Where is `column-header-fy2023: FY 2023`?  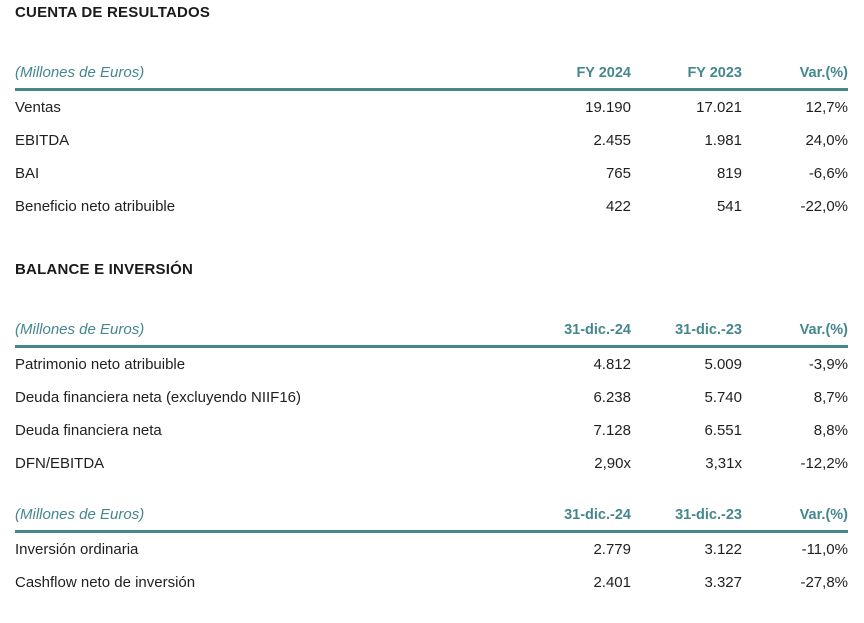 column-header-fy2023: FY 2023 is located at coordinates (686, 77).